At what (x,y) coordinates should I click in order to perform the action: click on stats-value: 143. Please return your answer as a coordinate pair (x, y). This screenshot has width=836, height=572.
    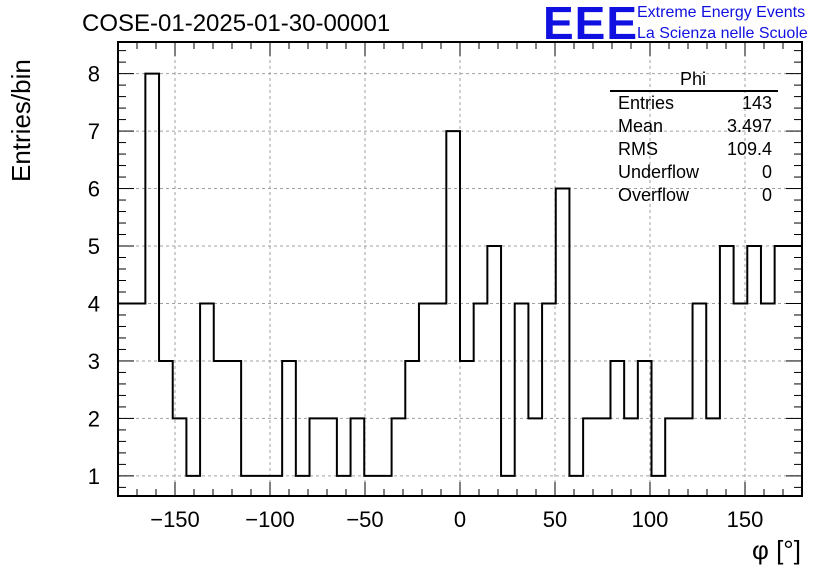
    Looking at the image, I should click on (756, 103).